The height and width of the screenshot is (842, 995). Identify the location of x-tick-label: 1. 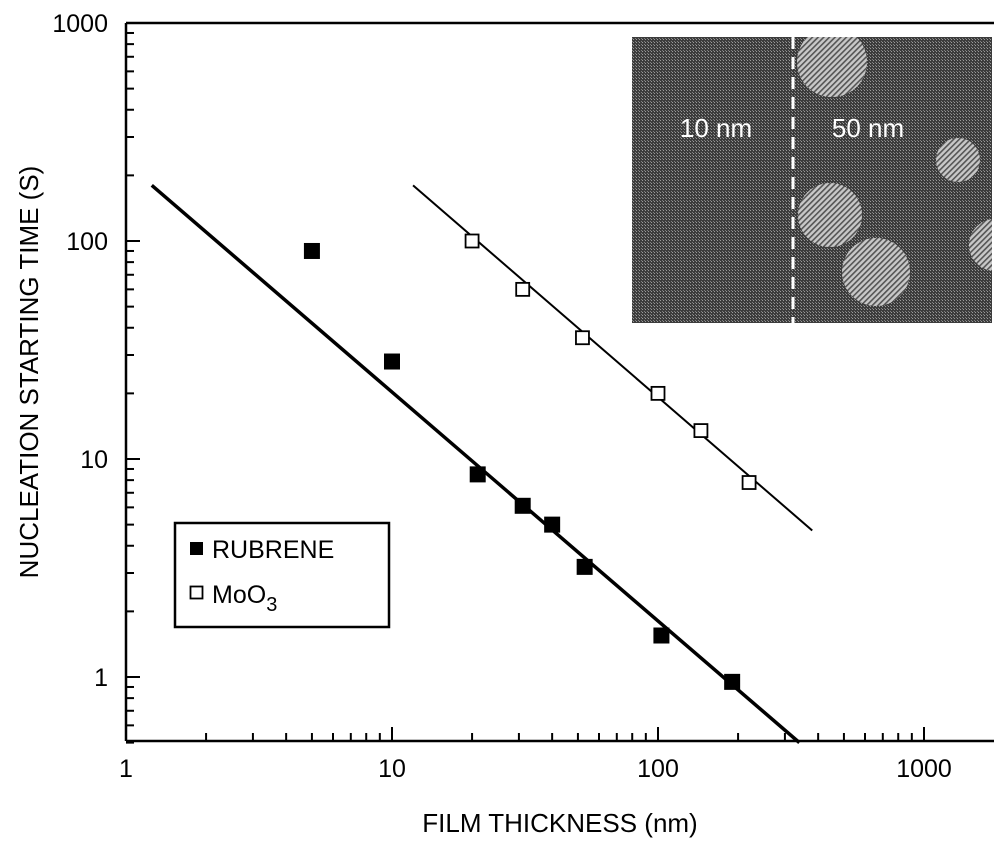
(126, 769).